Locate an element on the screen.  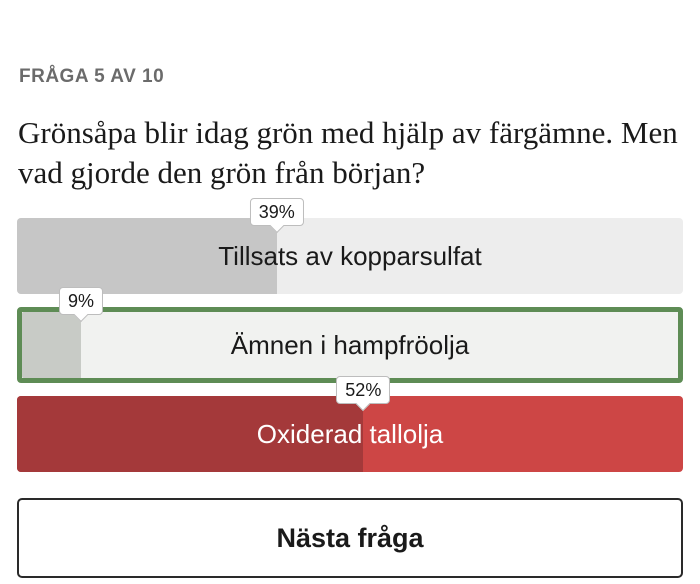
percent-badge: 39% is located at coordinates (276, 212).